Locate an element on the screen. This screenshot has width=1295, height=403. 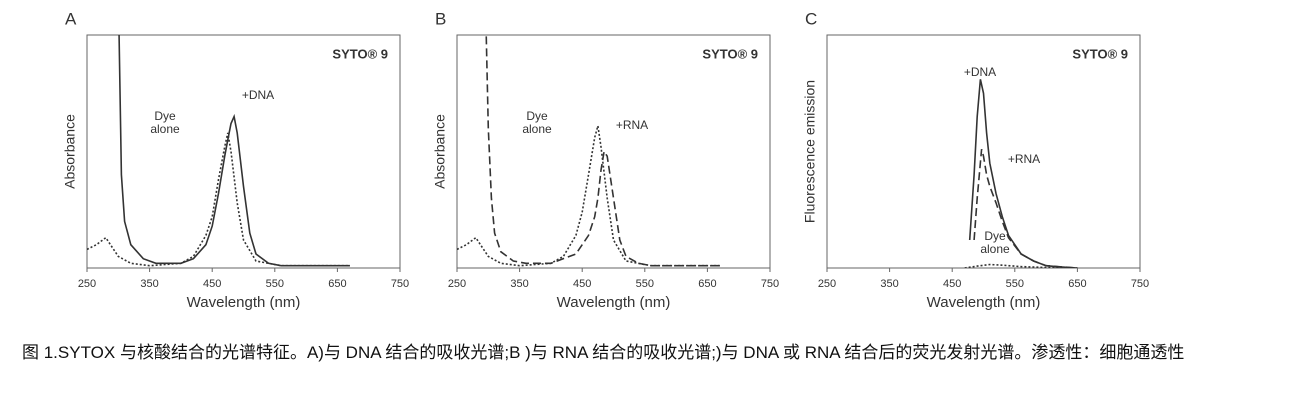
y-axis-label: Fluorescence emission is located at coordinates (810, 151).